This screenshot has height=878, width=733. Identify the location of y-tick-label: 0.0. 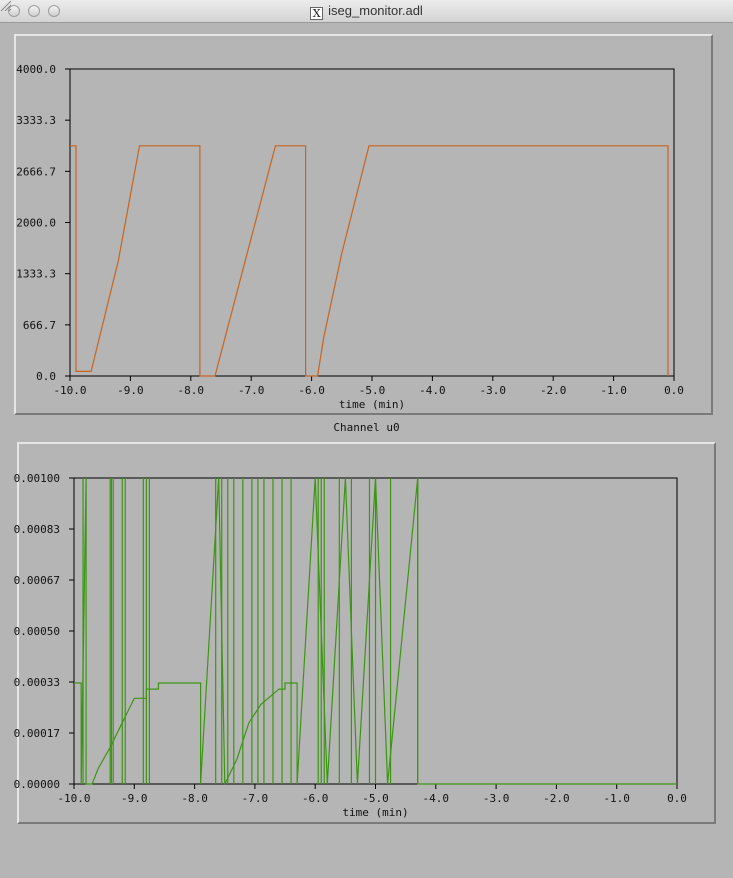
(46, 376).